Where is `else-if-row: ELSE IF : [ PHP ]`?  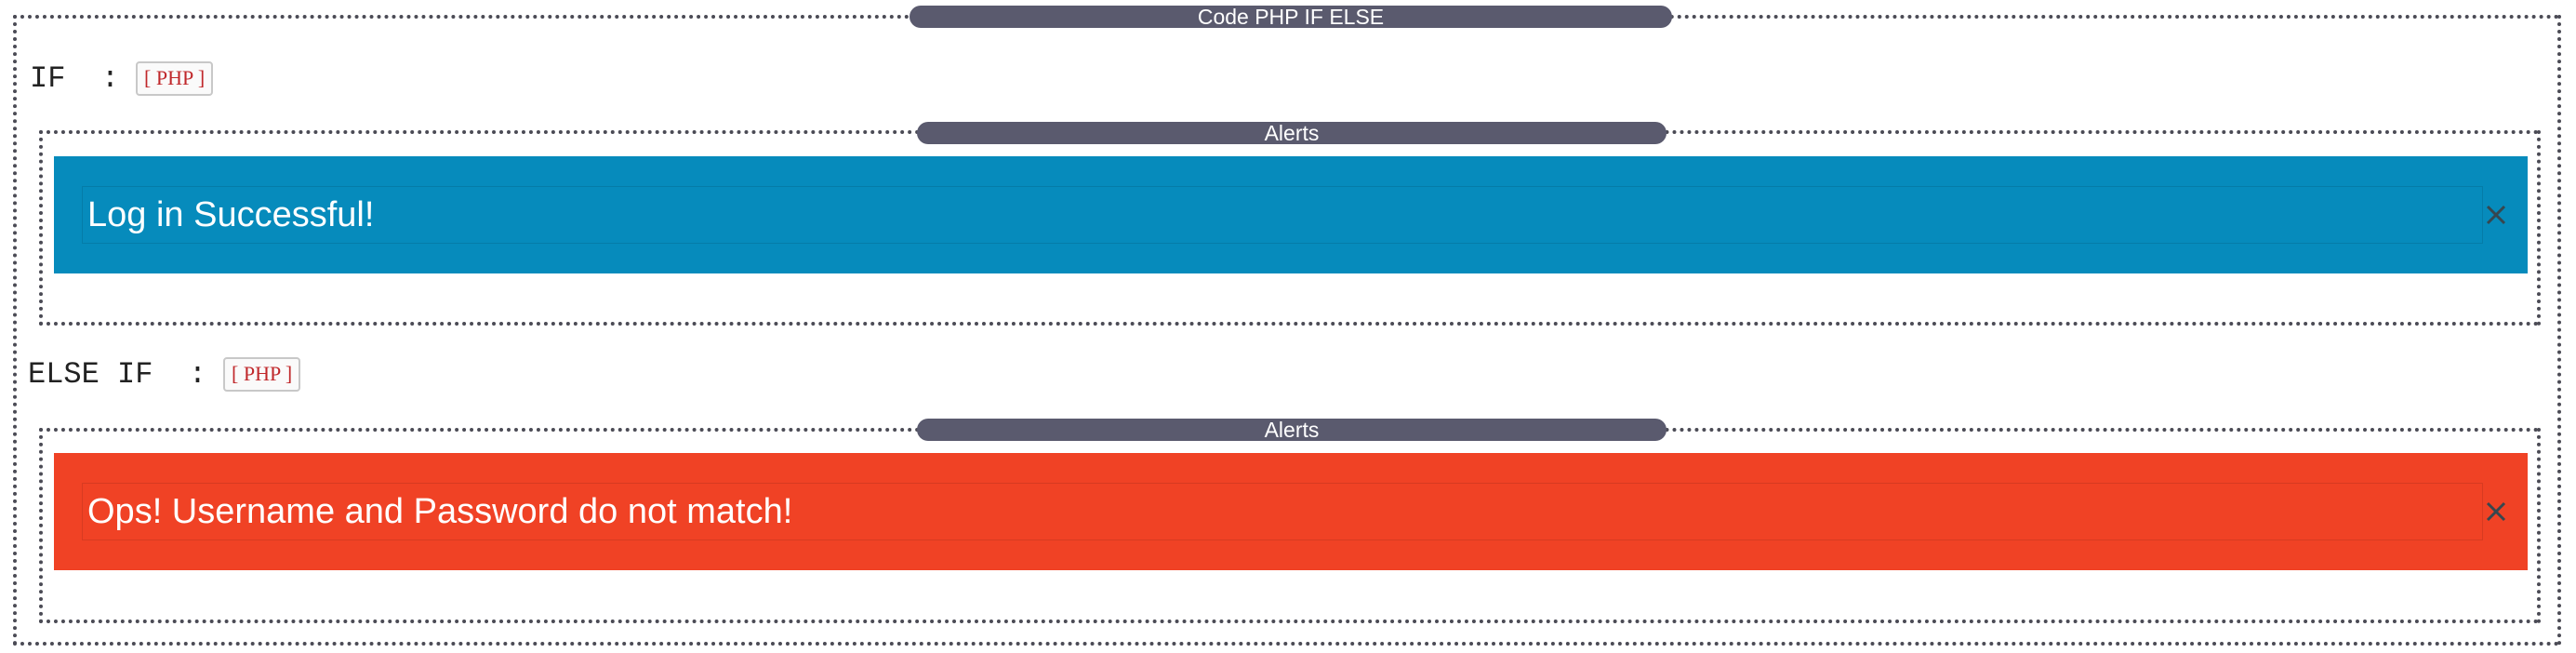
else-if-row: ELSE IF : [ PHP ] is located at coordinates (164, 373).